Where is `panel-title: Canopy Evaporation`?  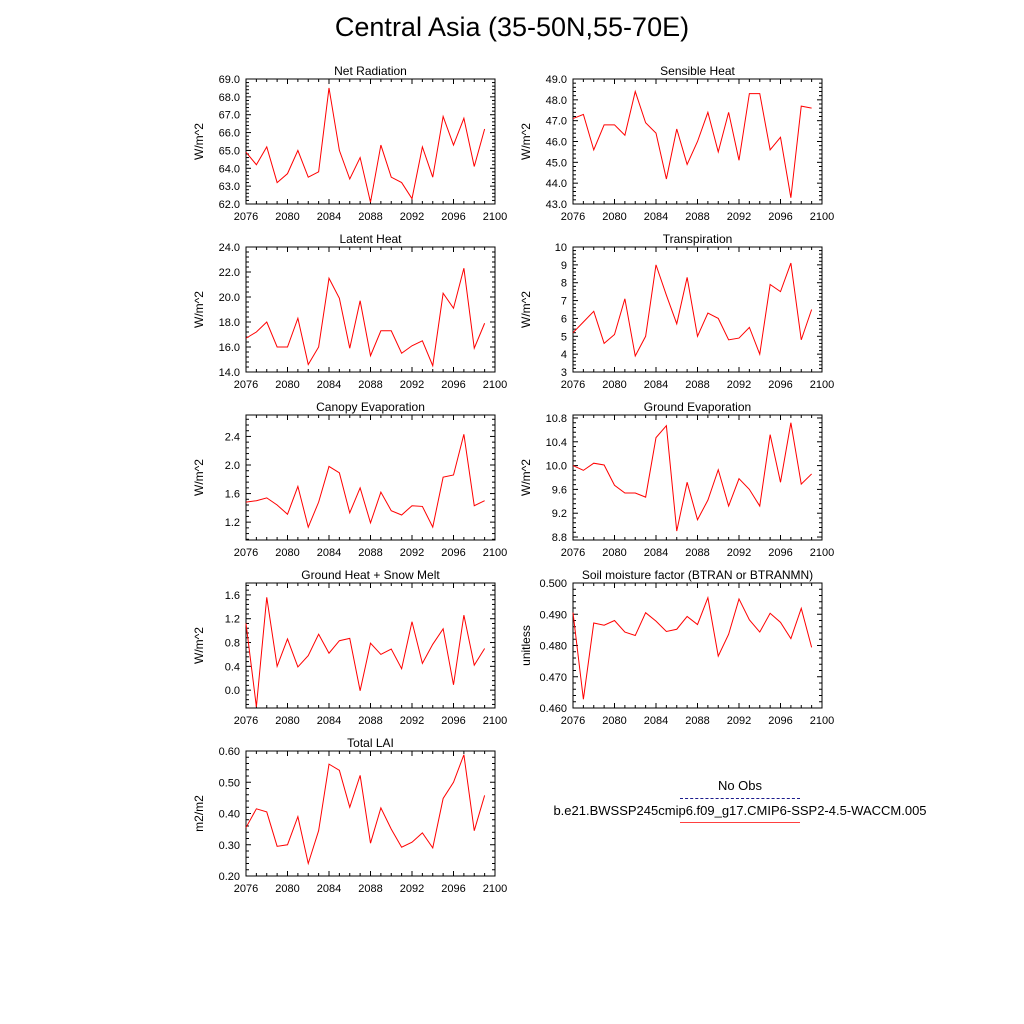
panel-title: Canopy Evaporation is located at coordinates (370, 407).